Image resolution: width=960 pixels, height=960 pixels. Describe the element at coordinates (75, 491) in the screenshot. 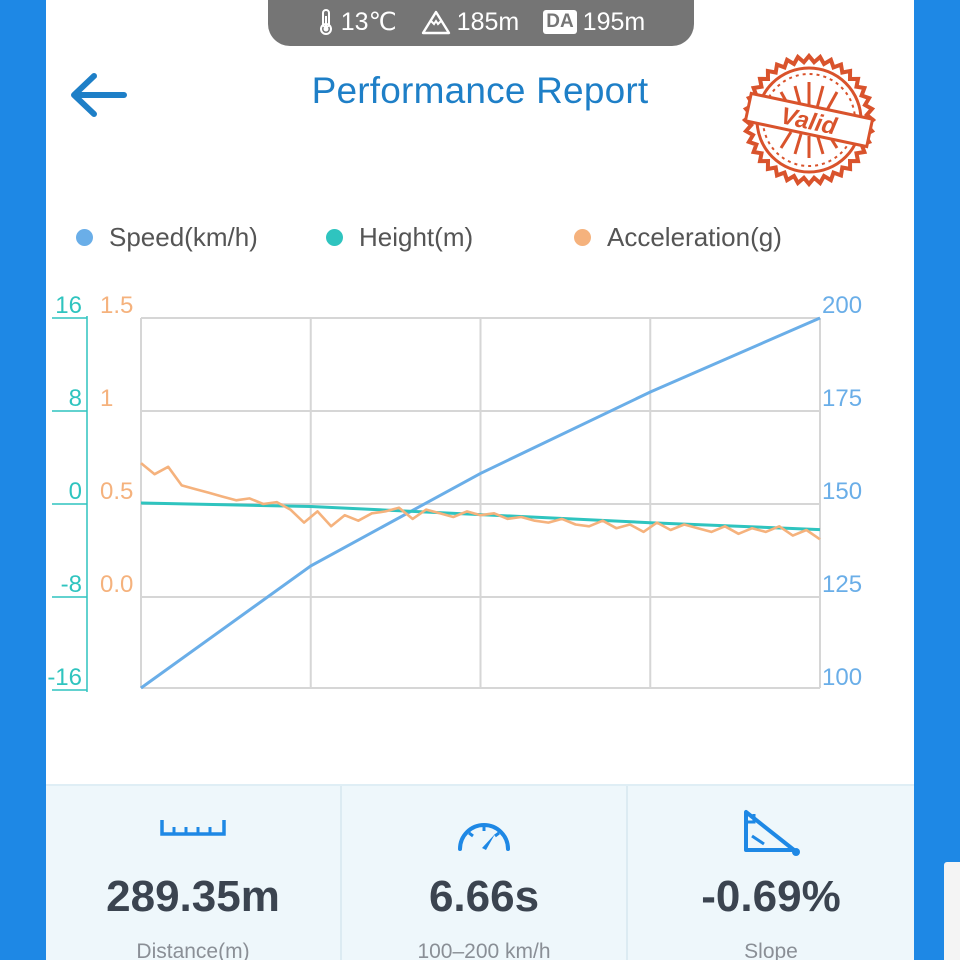

I see `height-axis-tick-label: 0` at that location.